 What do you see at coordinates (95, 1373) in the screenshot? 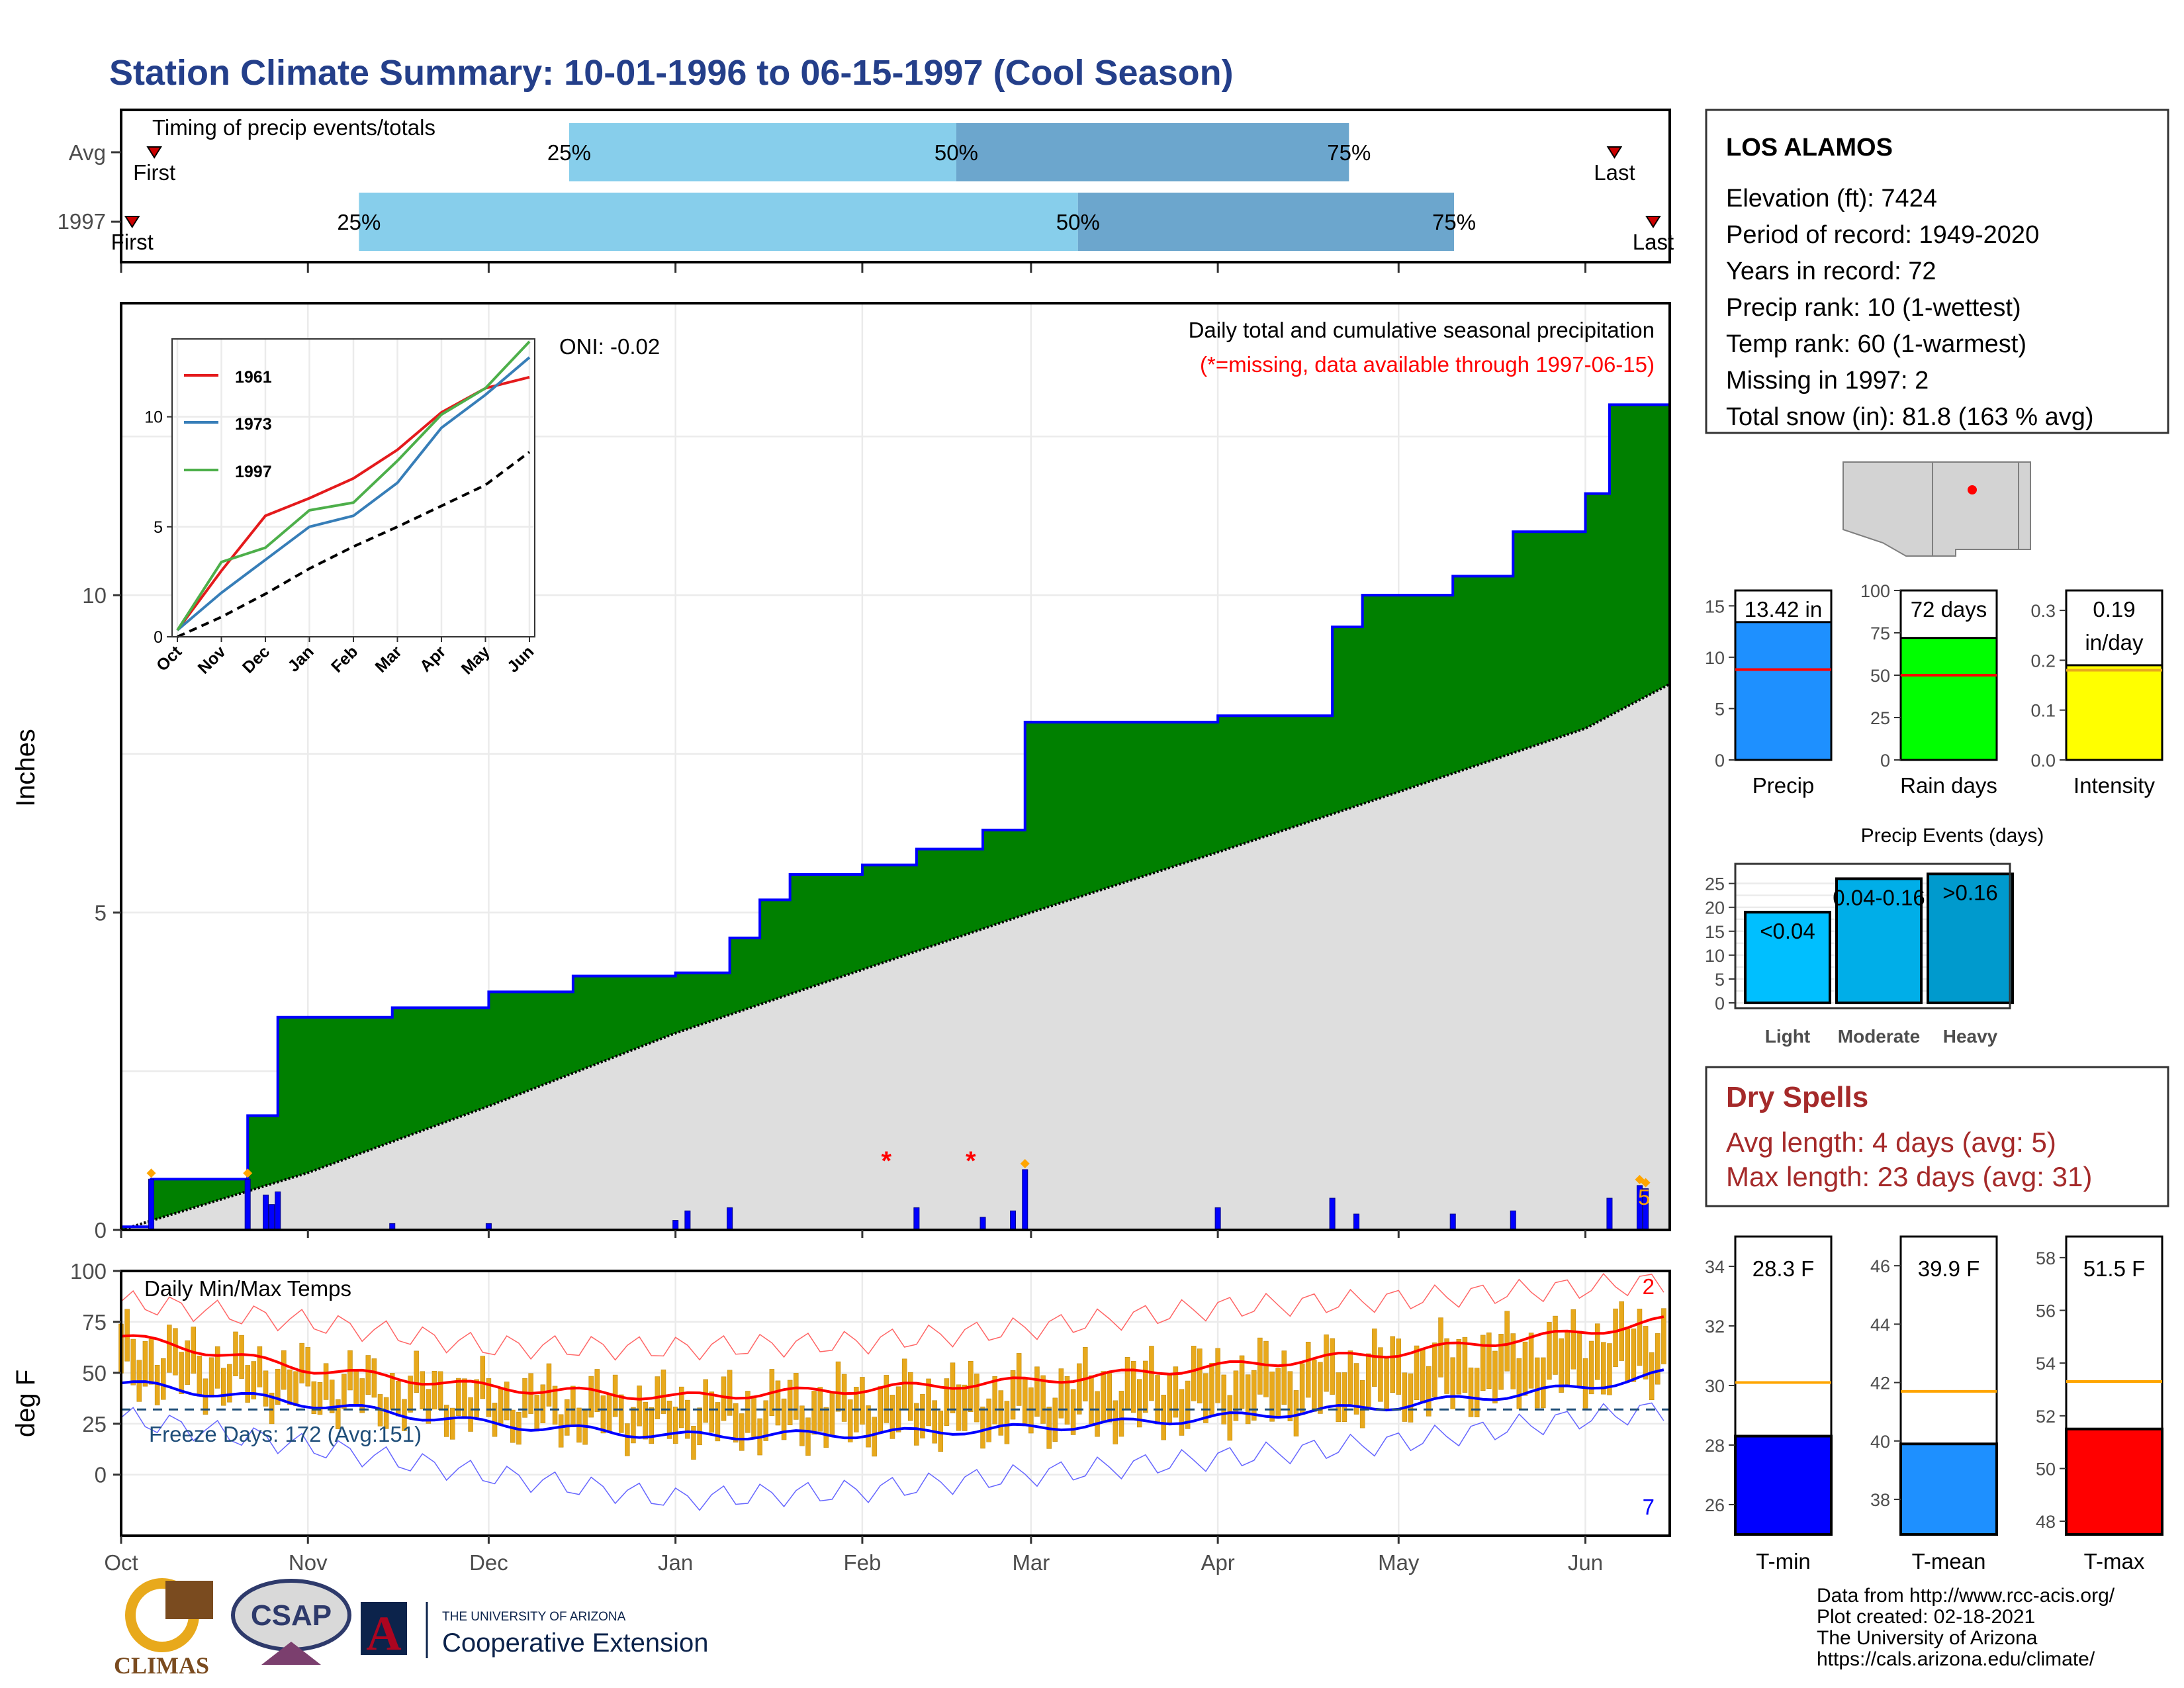
I see `temp-y-ticks: 0 25 50 75 100` at bounding box center [95, 1373].